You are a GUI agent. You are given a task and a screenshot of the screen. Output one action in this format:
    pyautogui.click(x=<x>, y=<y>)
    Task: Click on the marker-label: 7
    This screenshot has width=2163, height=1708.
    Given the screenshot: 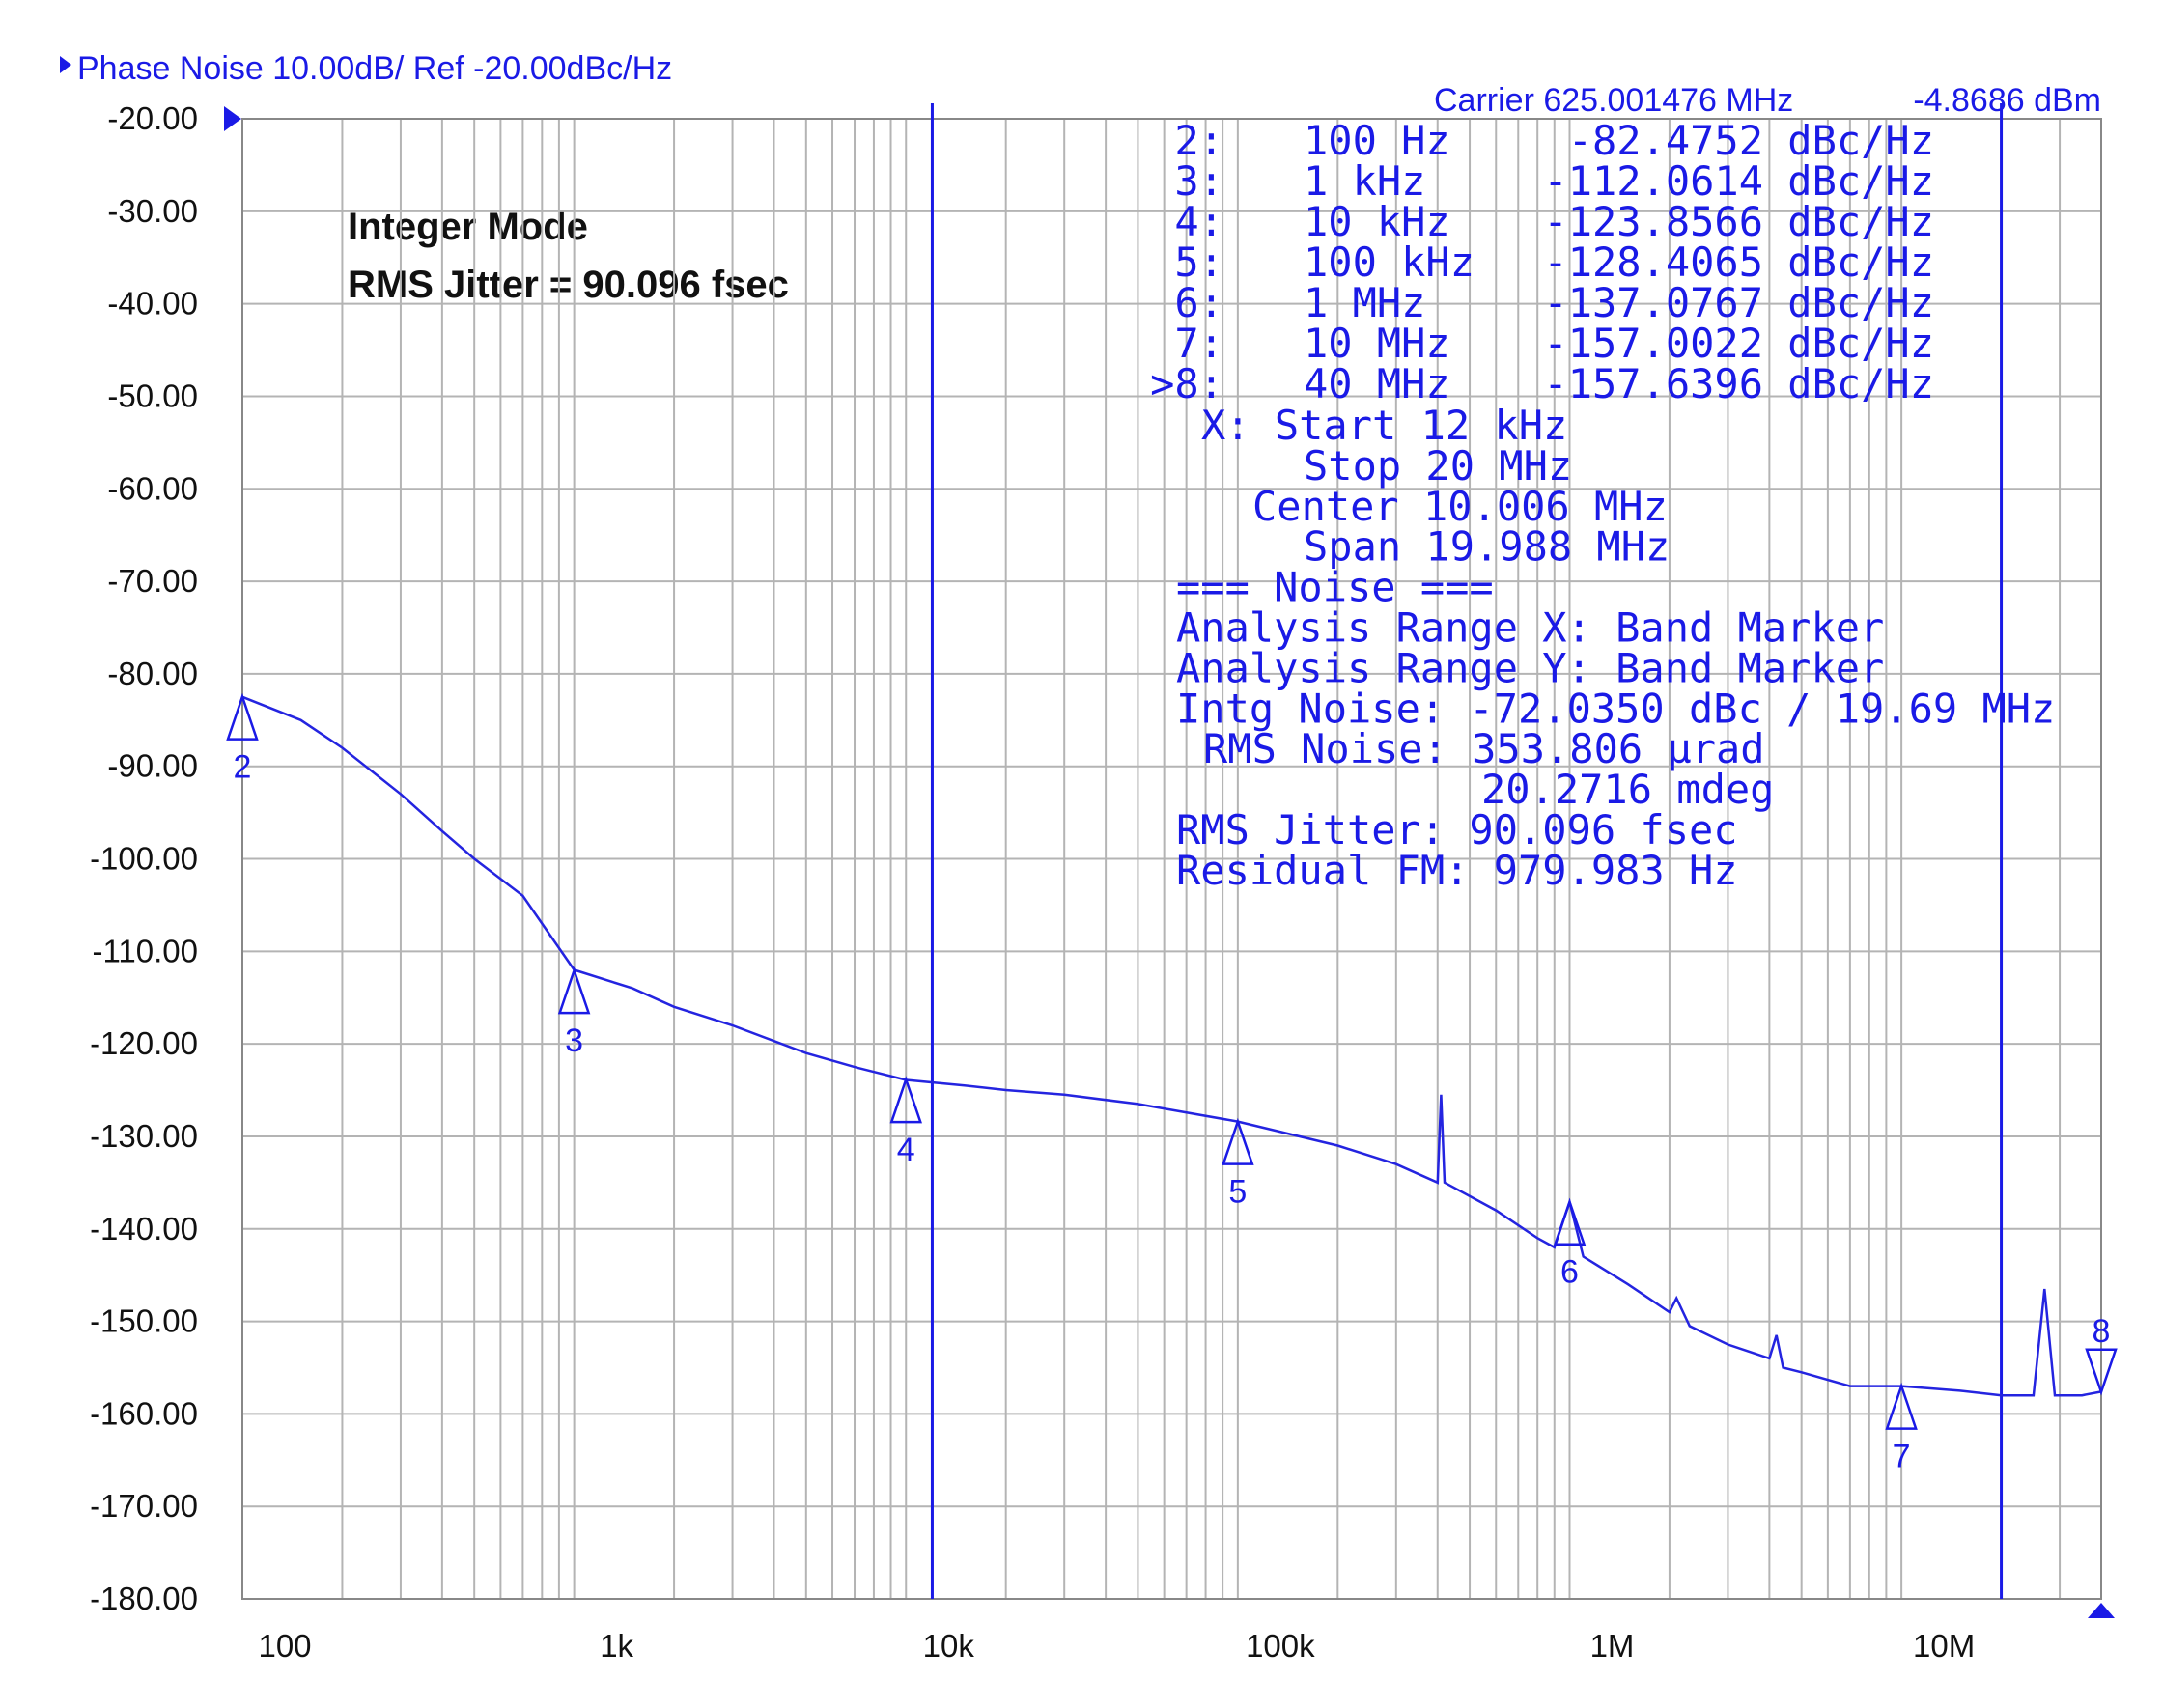 What is the action you would take?
    pyautogui.click(x=1902, y=1457)
    